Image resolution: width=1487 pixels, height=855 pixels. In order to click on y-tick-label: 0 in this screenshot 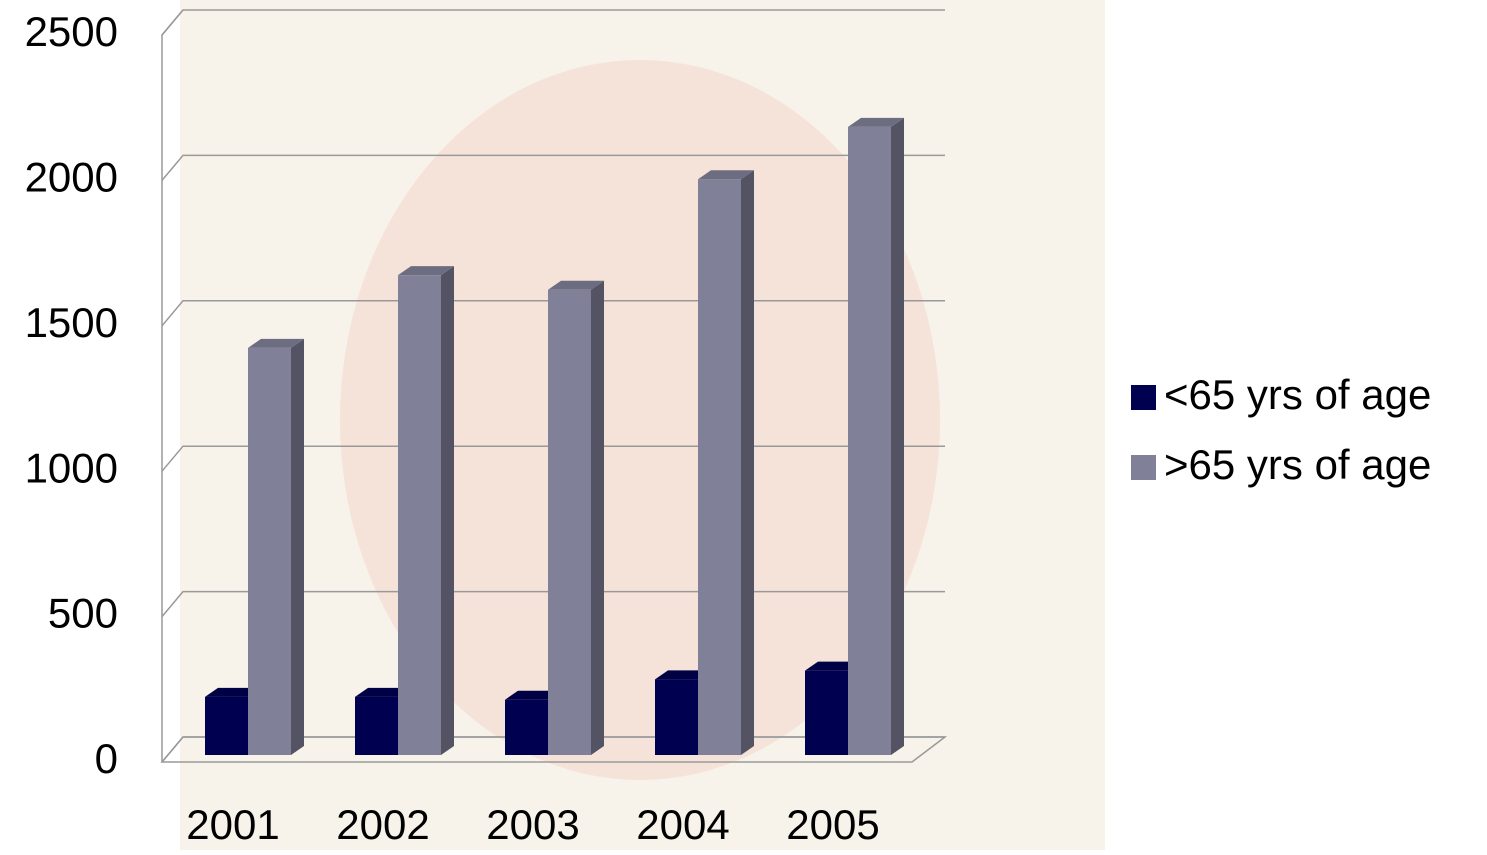, I will do `click(106, 758)`.